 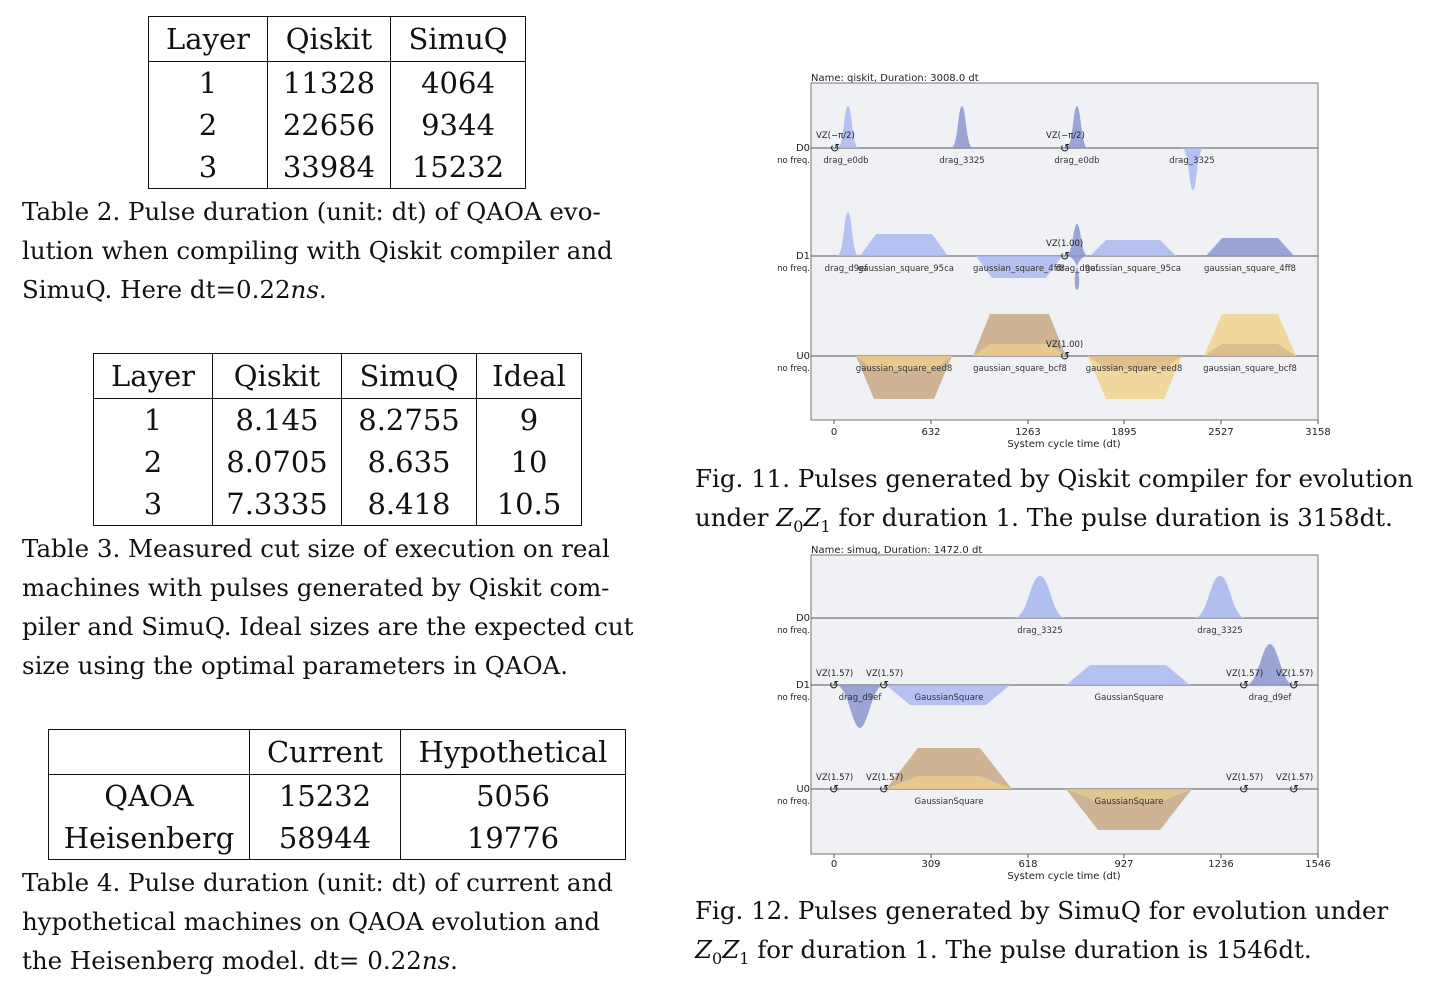 I want to click on pulse-label: drag_e0db, so click(x=1076, y=161).